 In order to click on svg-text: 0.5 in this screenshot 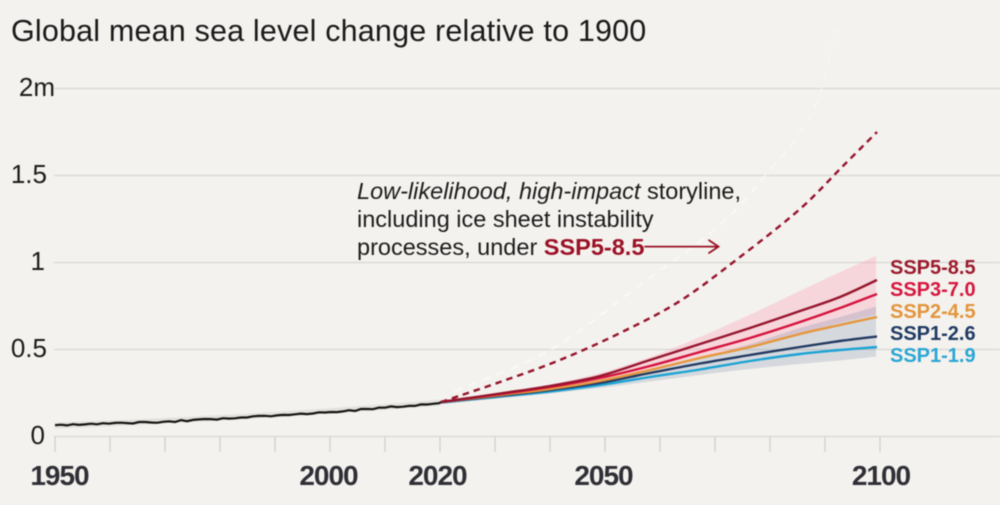, I will do `click(29, 348)`.